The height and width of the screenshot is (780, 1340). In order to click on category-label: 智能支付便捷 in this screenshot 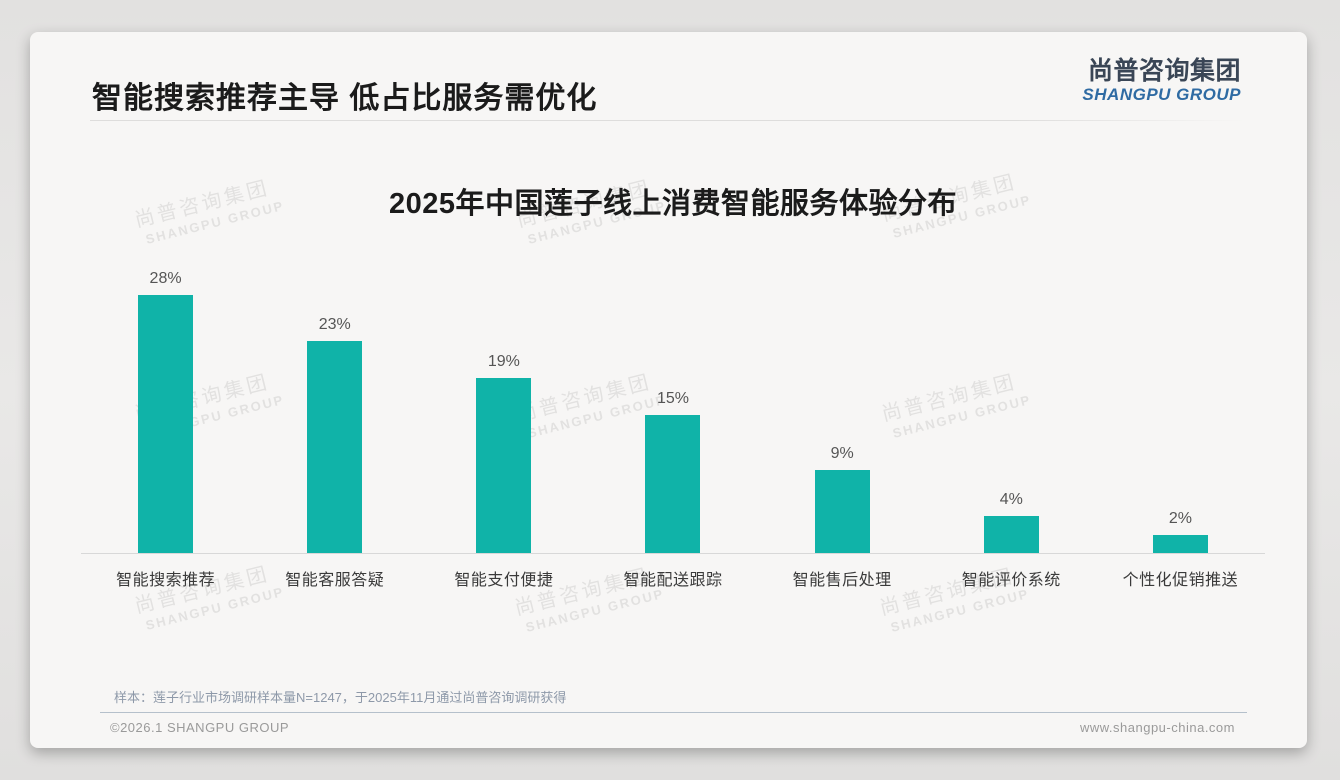, I will do `click(504, 580)`.